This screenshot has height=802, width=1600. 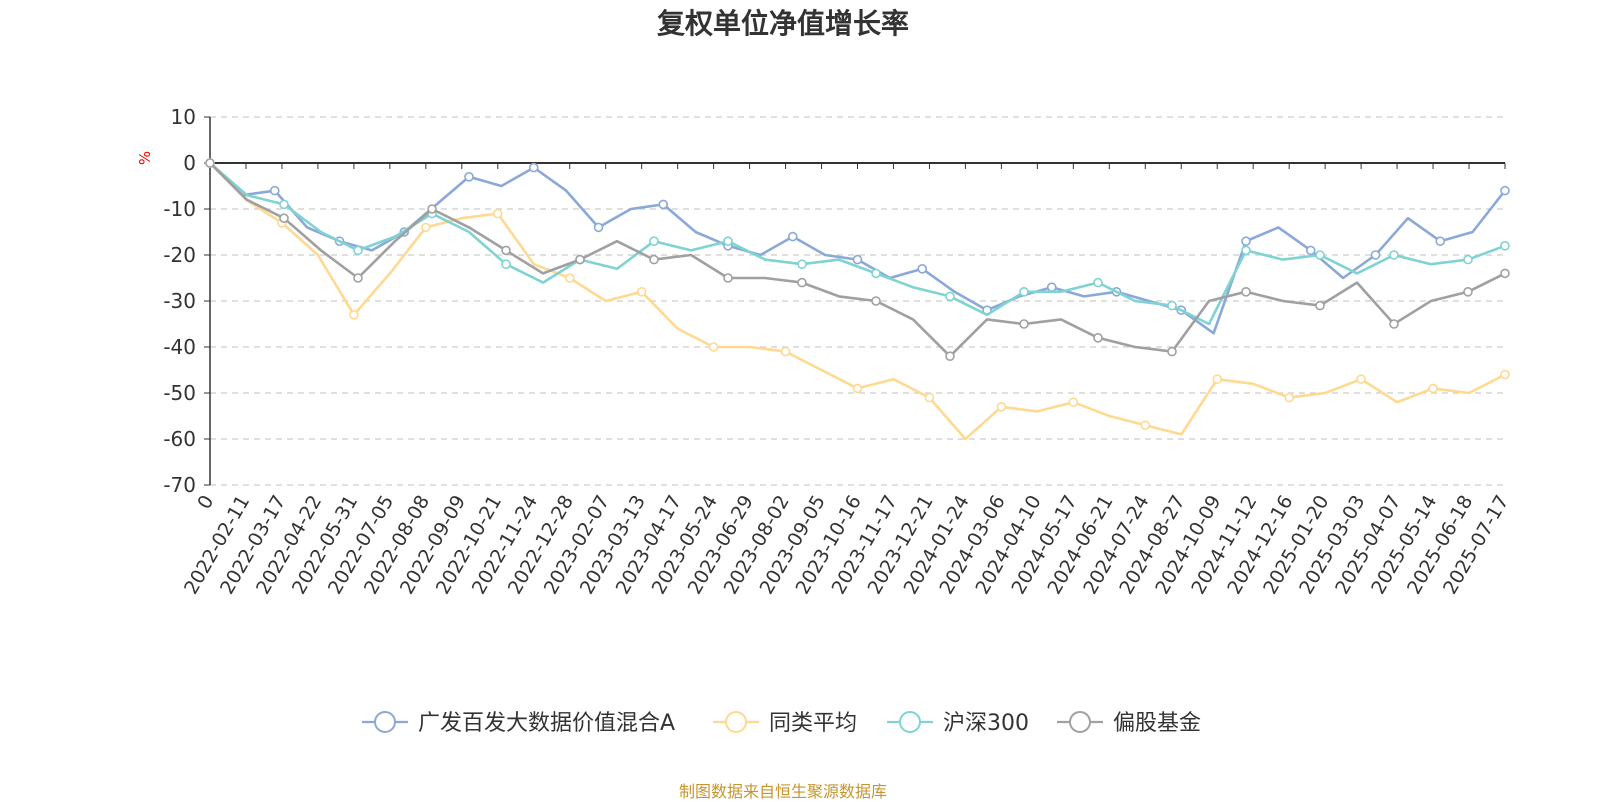 What do you see at coordinates (179, 347) in the screenshot?
I see `y-tick-label: -40` at bounding box center [179, 347].